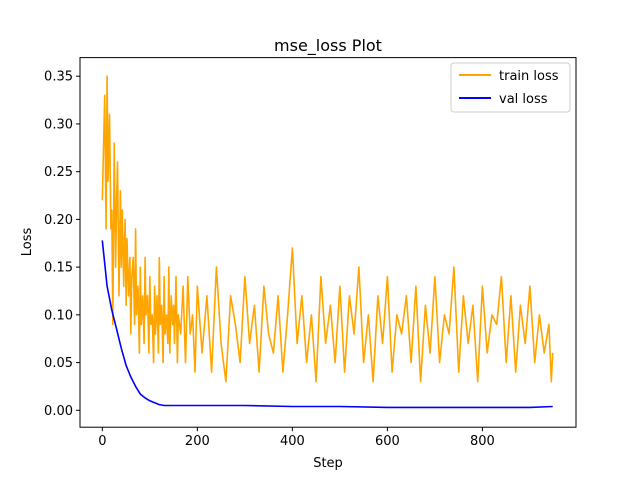  What do you see at coordinates (58, 220) in the screenshot?
I see `y-tick-label: 0.20` at bounding box center [58, 220].